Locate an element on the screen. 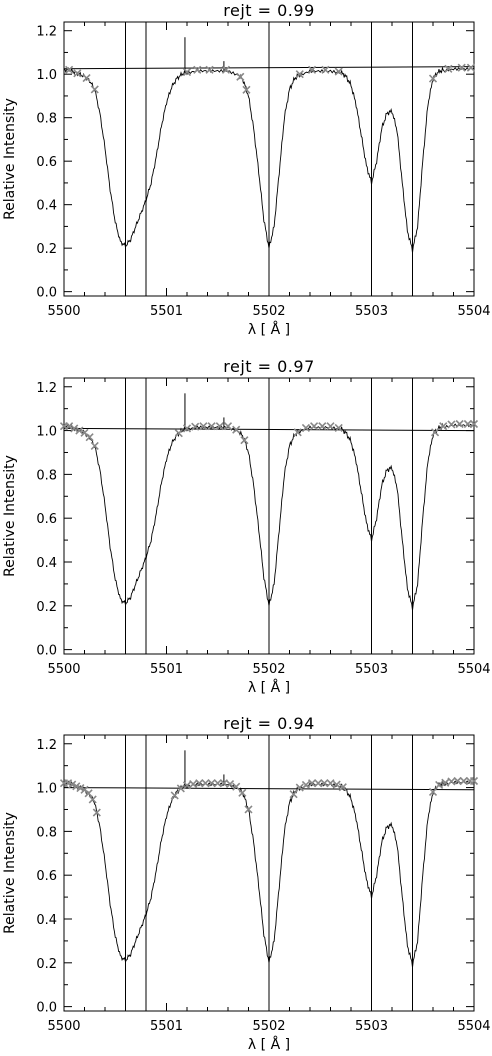 The width and height of the screenshot is (492, 1056). x-tick-label: 5503 is located at coordinates (371, 311).